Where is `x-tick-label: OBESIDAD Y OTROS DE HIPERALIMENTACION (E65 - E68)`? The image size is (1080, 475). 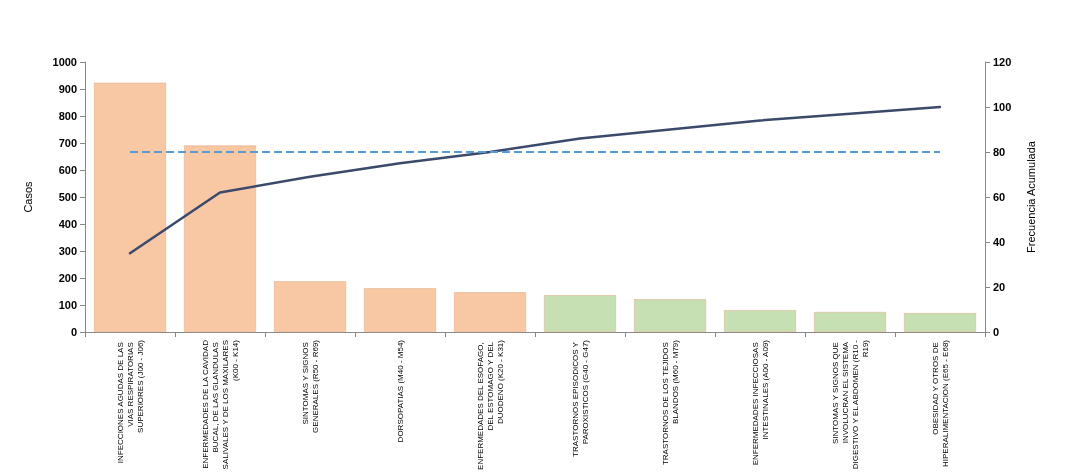
x-tick-label: OBESIDAD Y OTROS DE HIPERALIMENTACION (E65 - E68) is located at coordinates (940, 403).